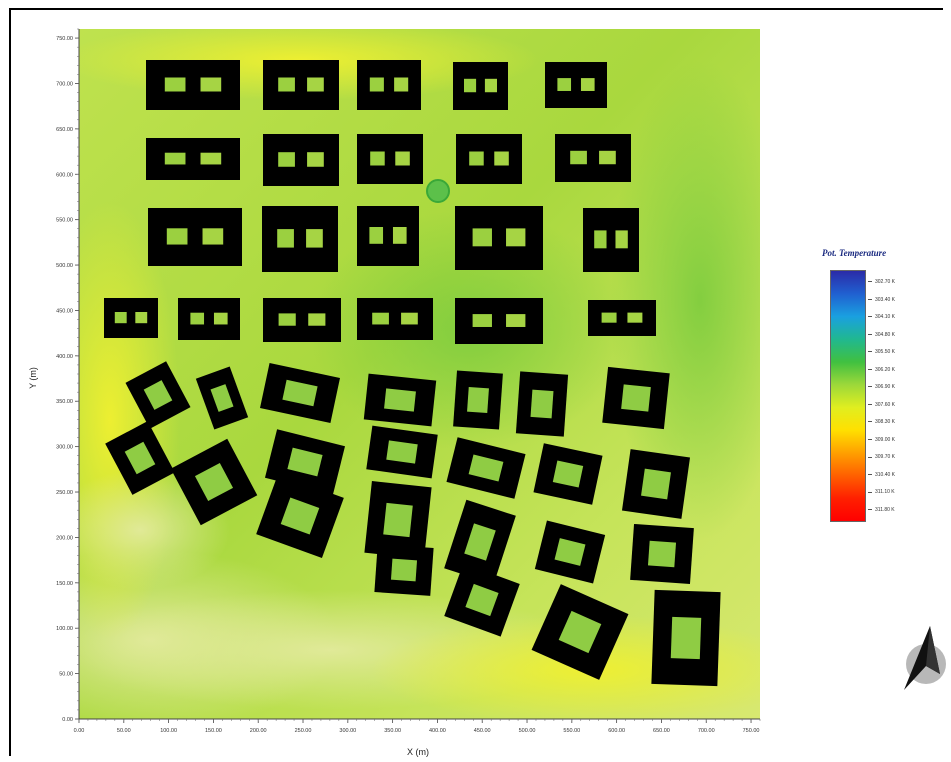 The width and height of the screenshot is (951, 762). What do you see at coordinates (881, 387) in the screenshot?
I see `legend-tick-label: 306.90 K` at bounding box center [881, 387].